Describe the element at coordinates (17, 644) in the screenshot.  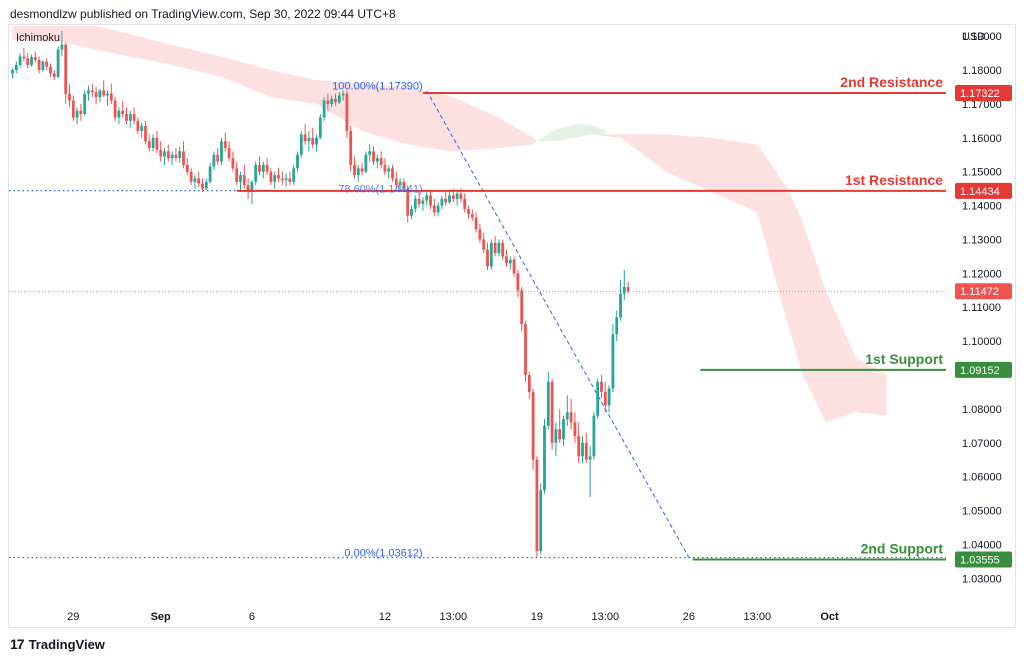
I see `tradingview-logo-icon: 17` at that location.